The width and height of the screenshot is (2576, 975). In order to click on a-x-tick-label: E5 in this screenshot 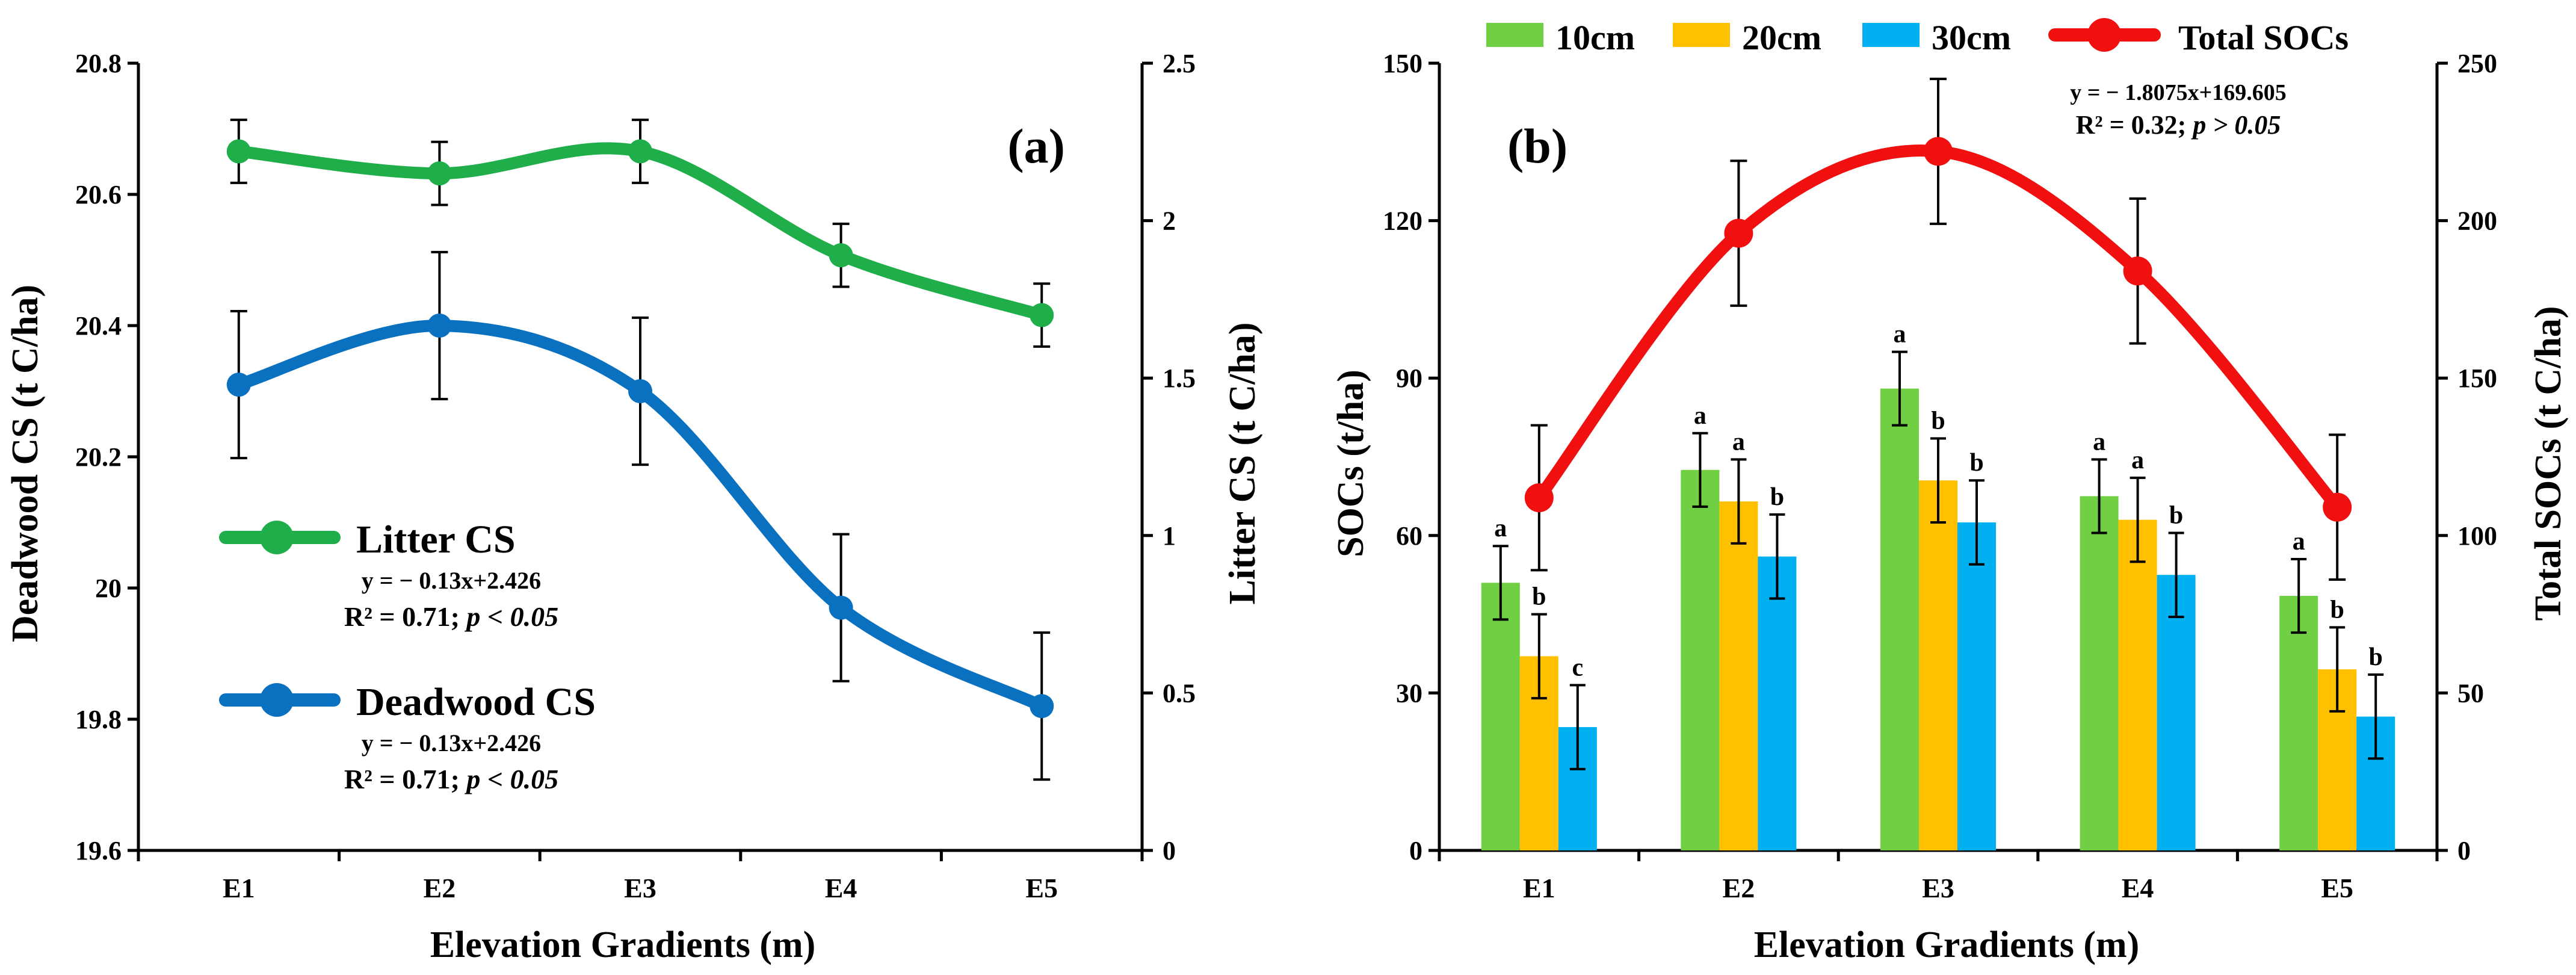, I will do `click(1041, 888)`.